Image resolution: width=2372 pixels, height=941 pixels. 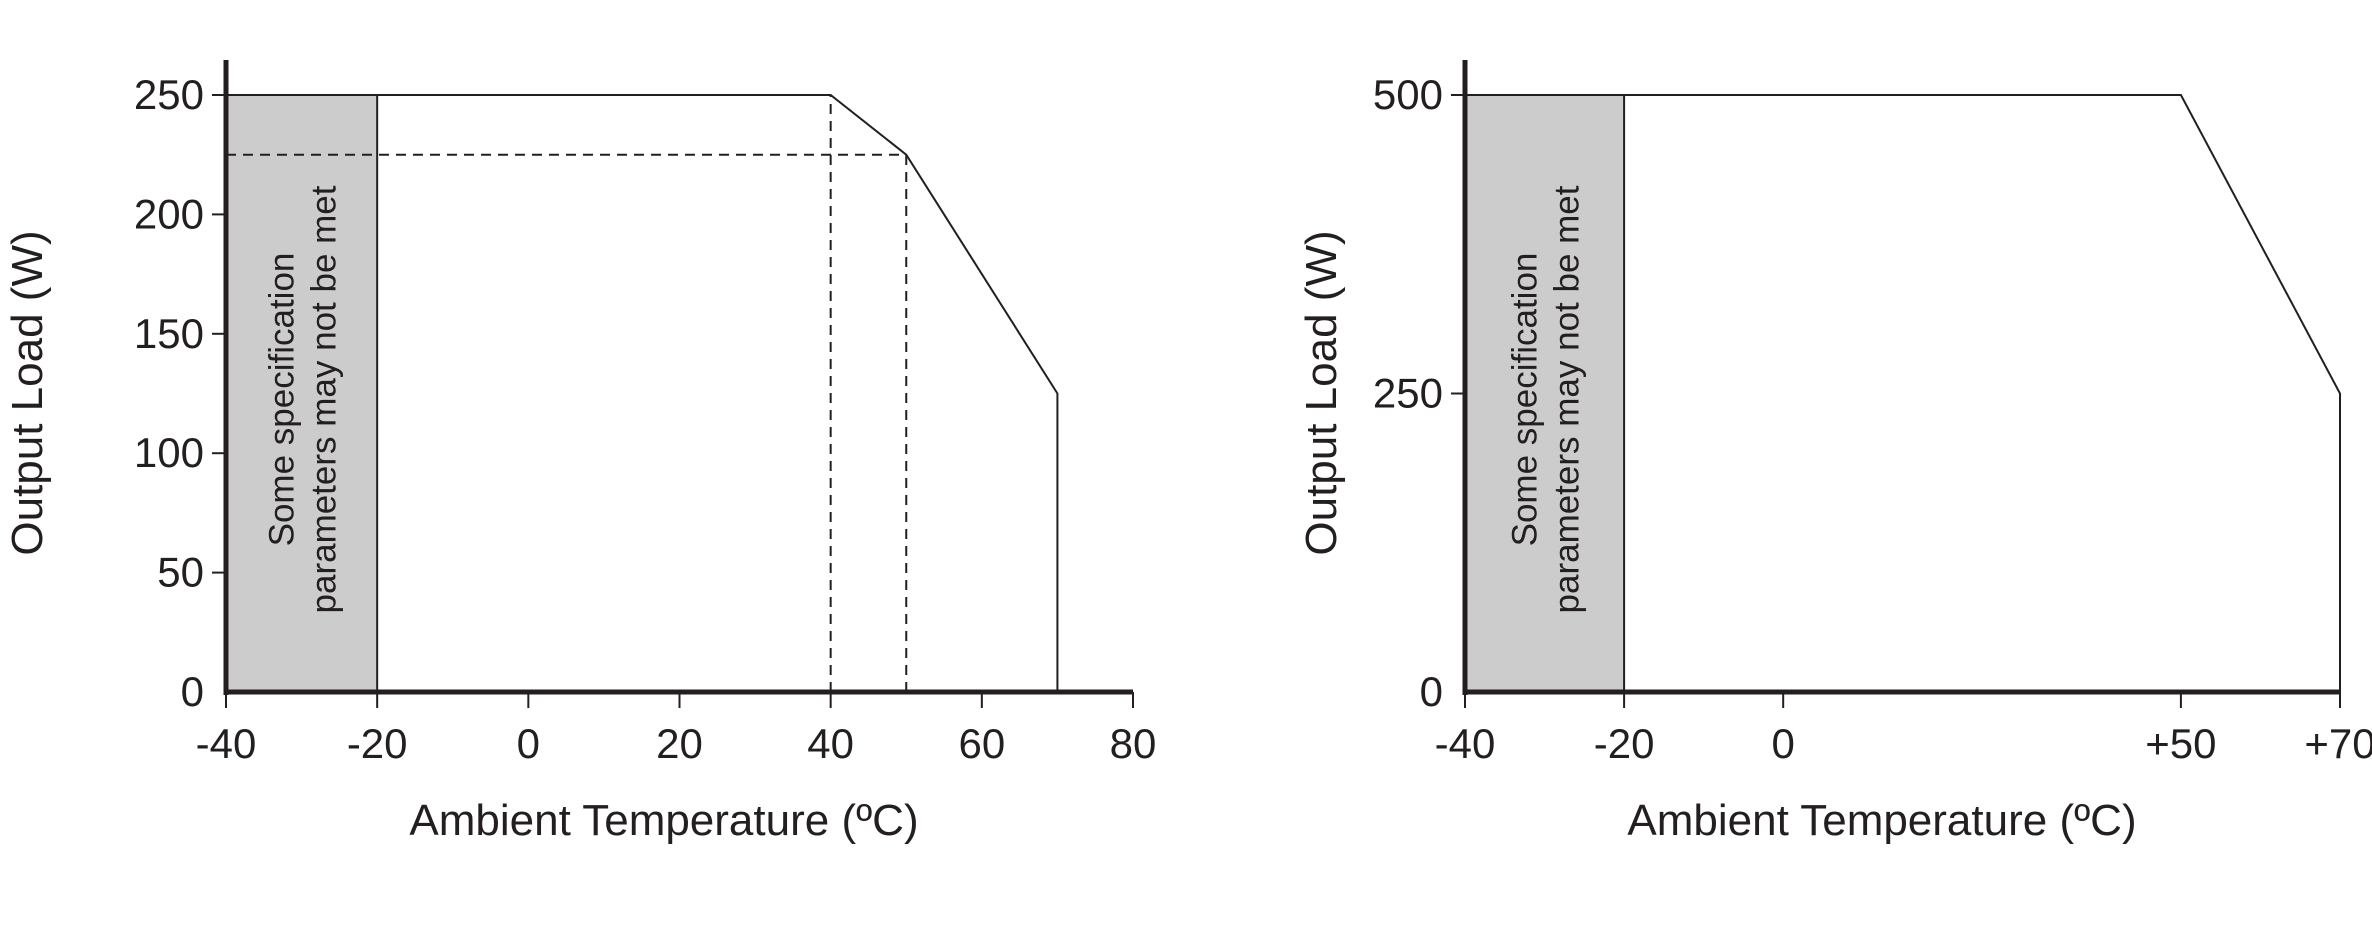 What do you see at coordinates (679, 743) in the screenshot?
I see `x-tick-label: 20` at bounding box center [679, 743].